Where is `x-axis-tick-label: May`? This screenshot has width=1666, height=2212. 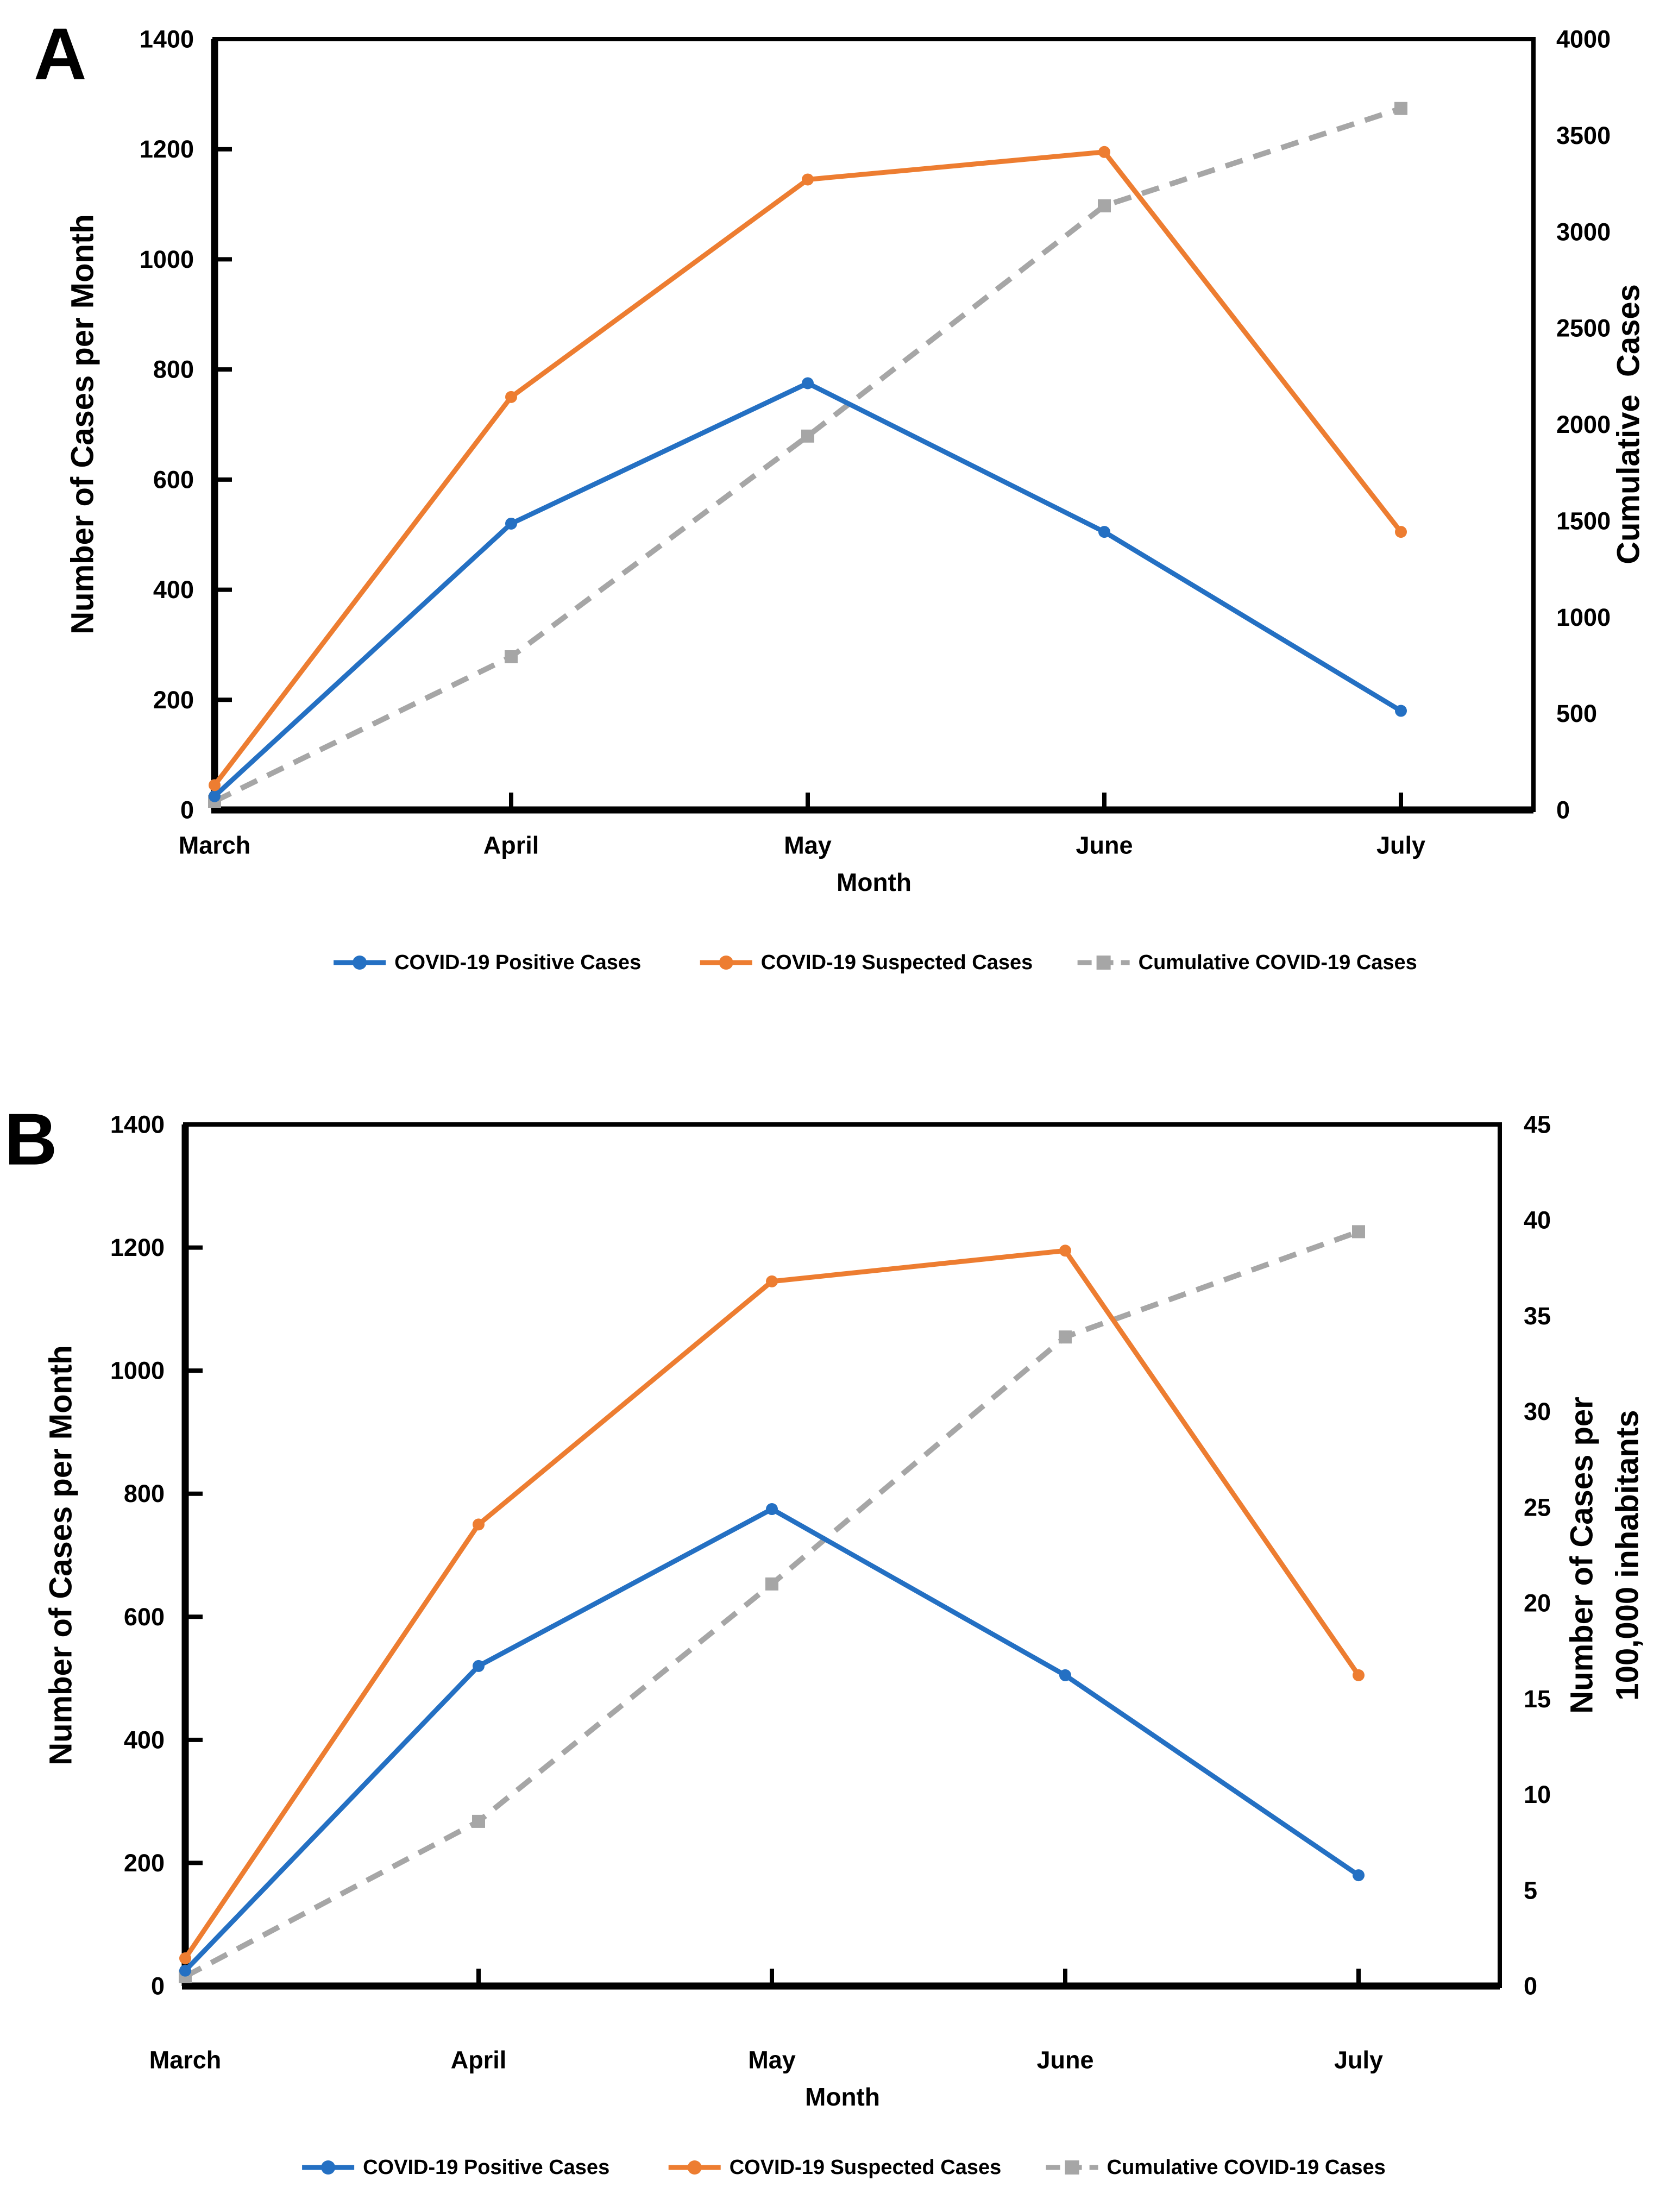 x-axis-tick-label: May is located at coordinates (772, 2060).